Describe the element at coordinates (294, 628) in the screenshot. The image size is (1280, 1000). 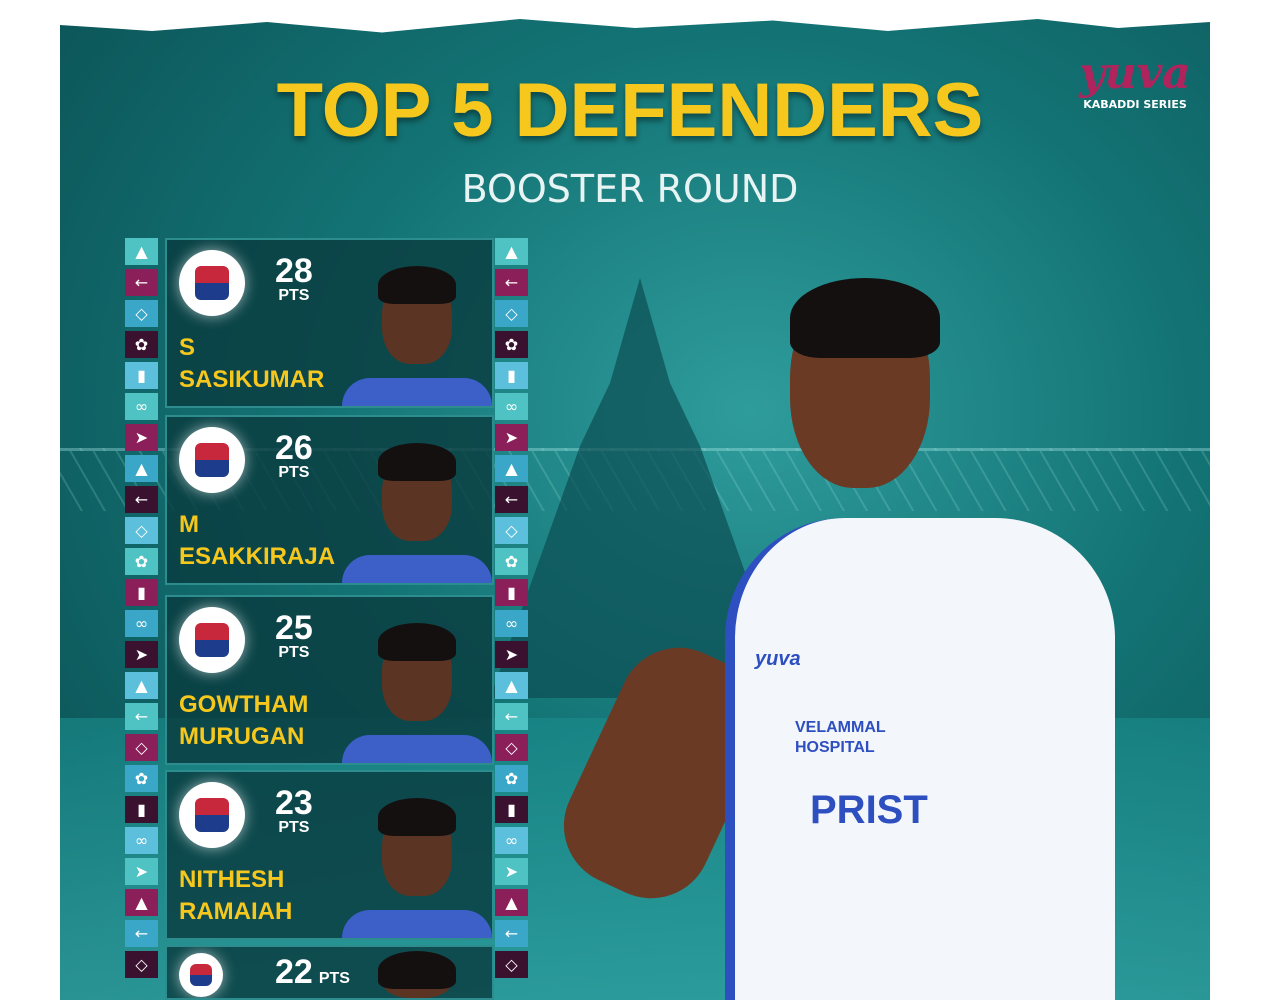
I see `points-value: 25` at that location.